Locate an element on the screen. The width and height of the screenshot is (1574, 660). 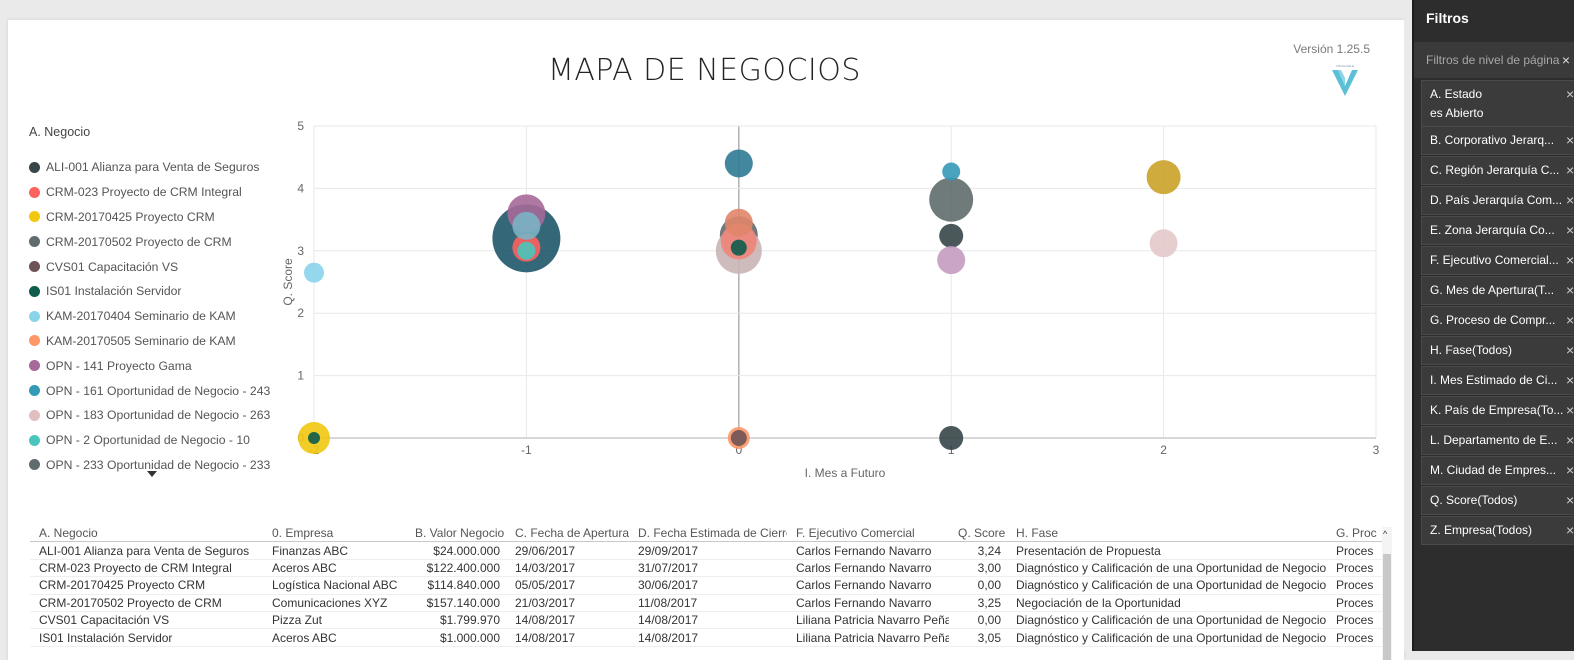
filter-card: G. Mes de Apertura(T... × is located at coordinates (1497, 290).